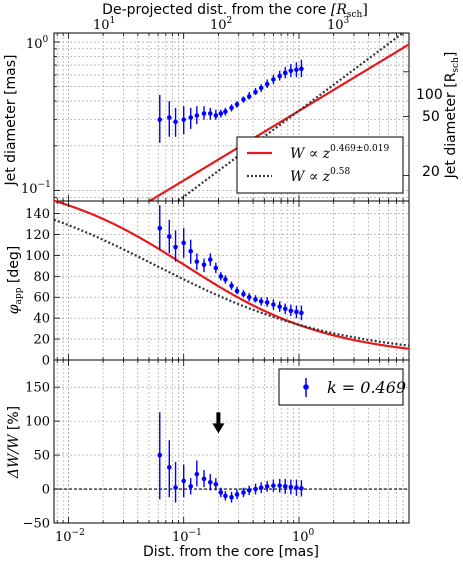 This screenshot has width=463, height=566. I want to click on residual-arrow-annotation, so click(218, 423).